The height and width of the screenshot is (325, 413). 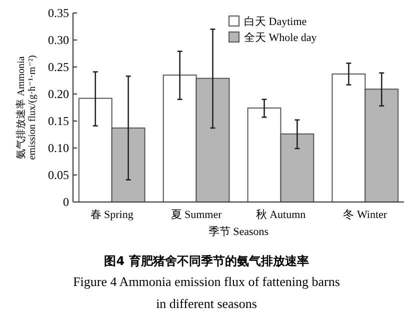 What do you see at coordinates (238, 231) in the screenshot?
I see `x-axis-title: 季节 Seasons` at bounding box center [238, 231].